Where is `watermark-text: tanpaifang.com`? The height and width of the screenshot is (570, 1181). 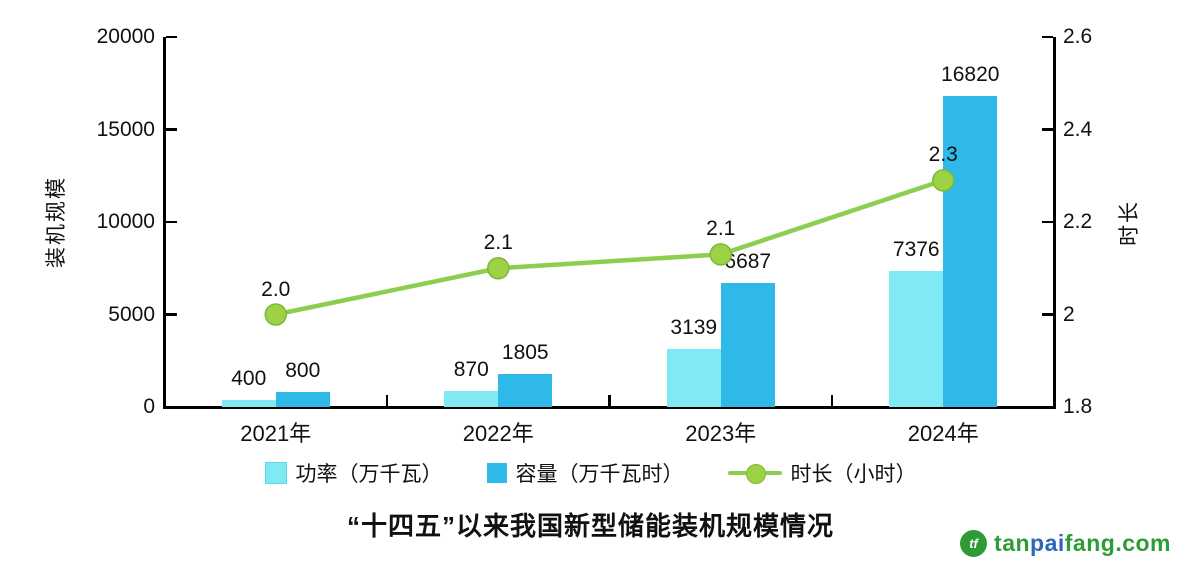 watermark-text: tanpaifang.com is located at coordinates (1082, 543).